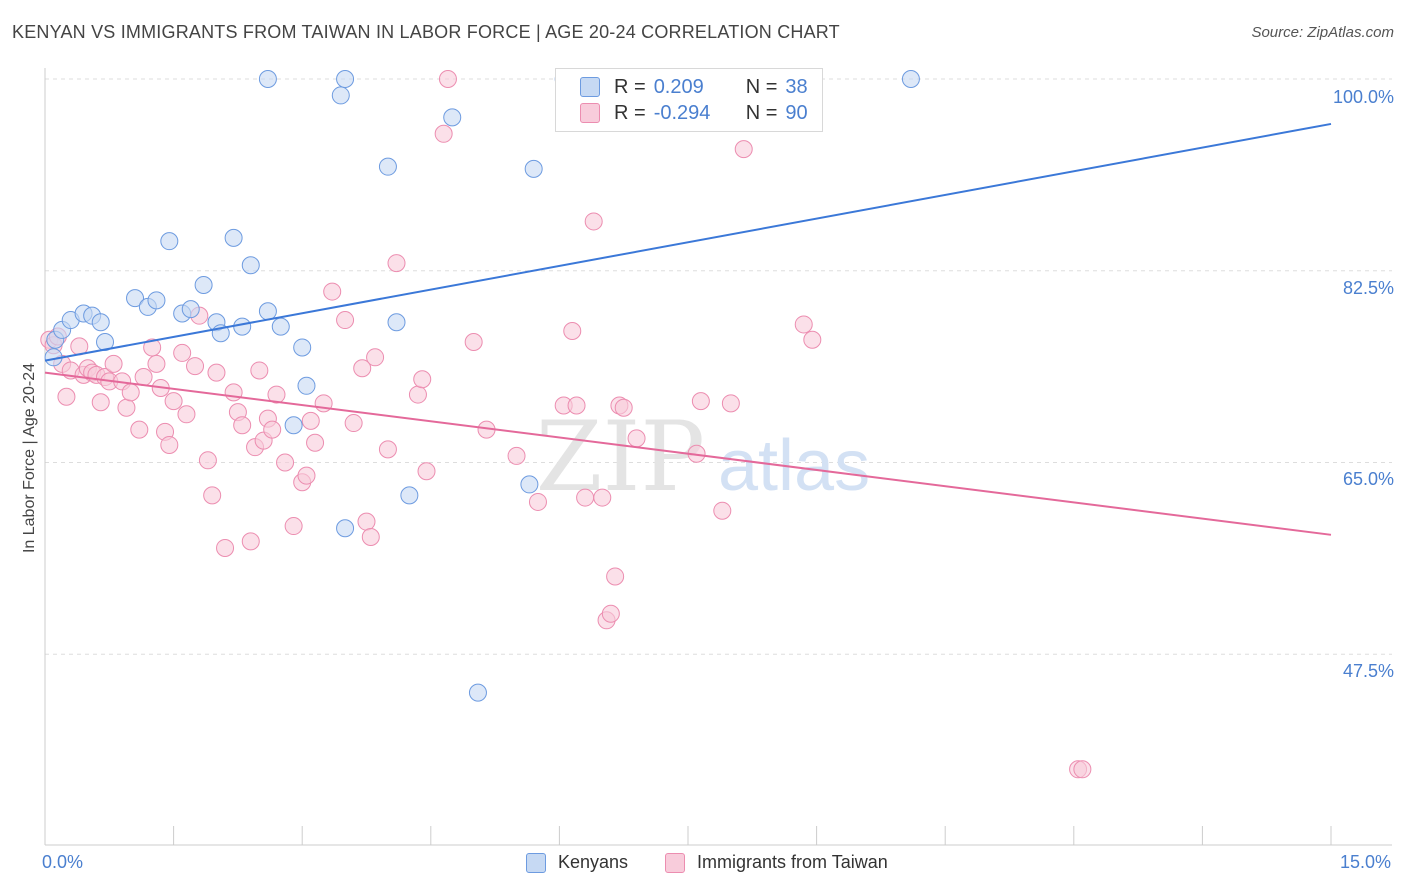  I want to click on x-tick-min: 0.0%, so click(63, 862).